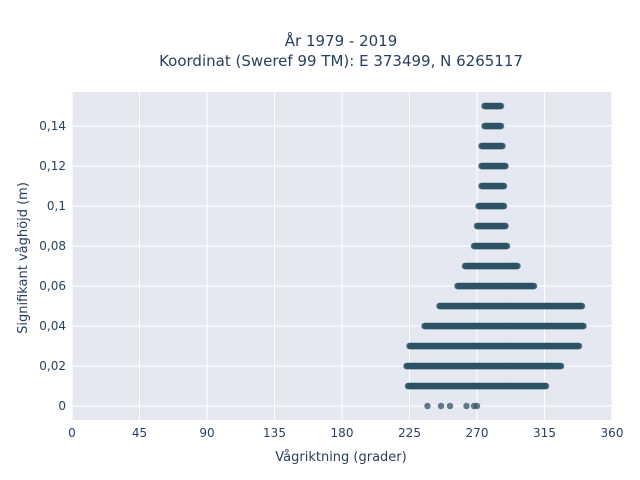  Describe the element at coordinates (341, 40) in the screenshot. I see `chart-title-line-1: År 1979 - 2019` at that location.